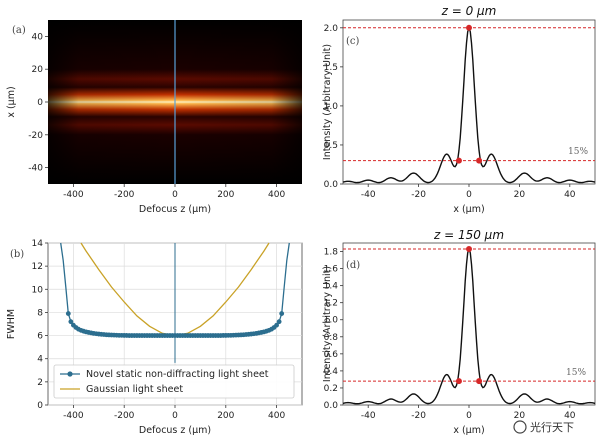 Image resolution: width=600 pixels, height=443 pixels. What do you see at coordinates (331, 146) in the screenshot?
I see `y-tick-label: 0.5` at bounding box center [331, 146].